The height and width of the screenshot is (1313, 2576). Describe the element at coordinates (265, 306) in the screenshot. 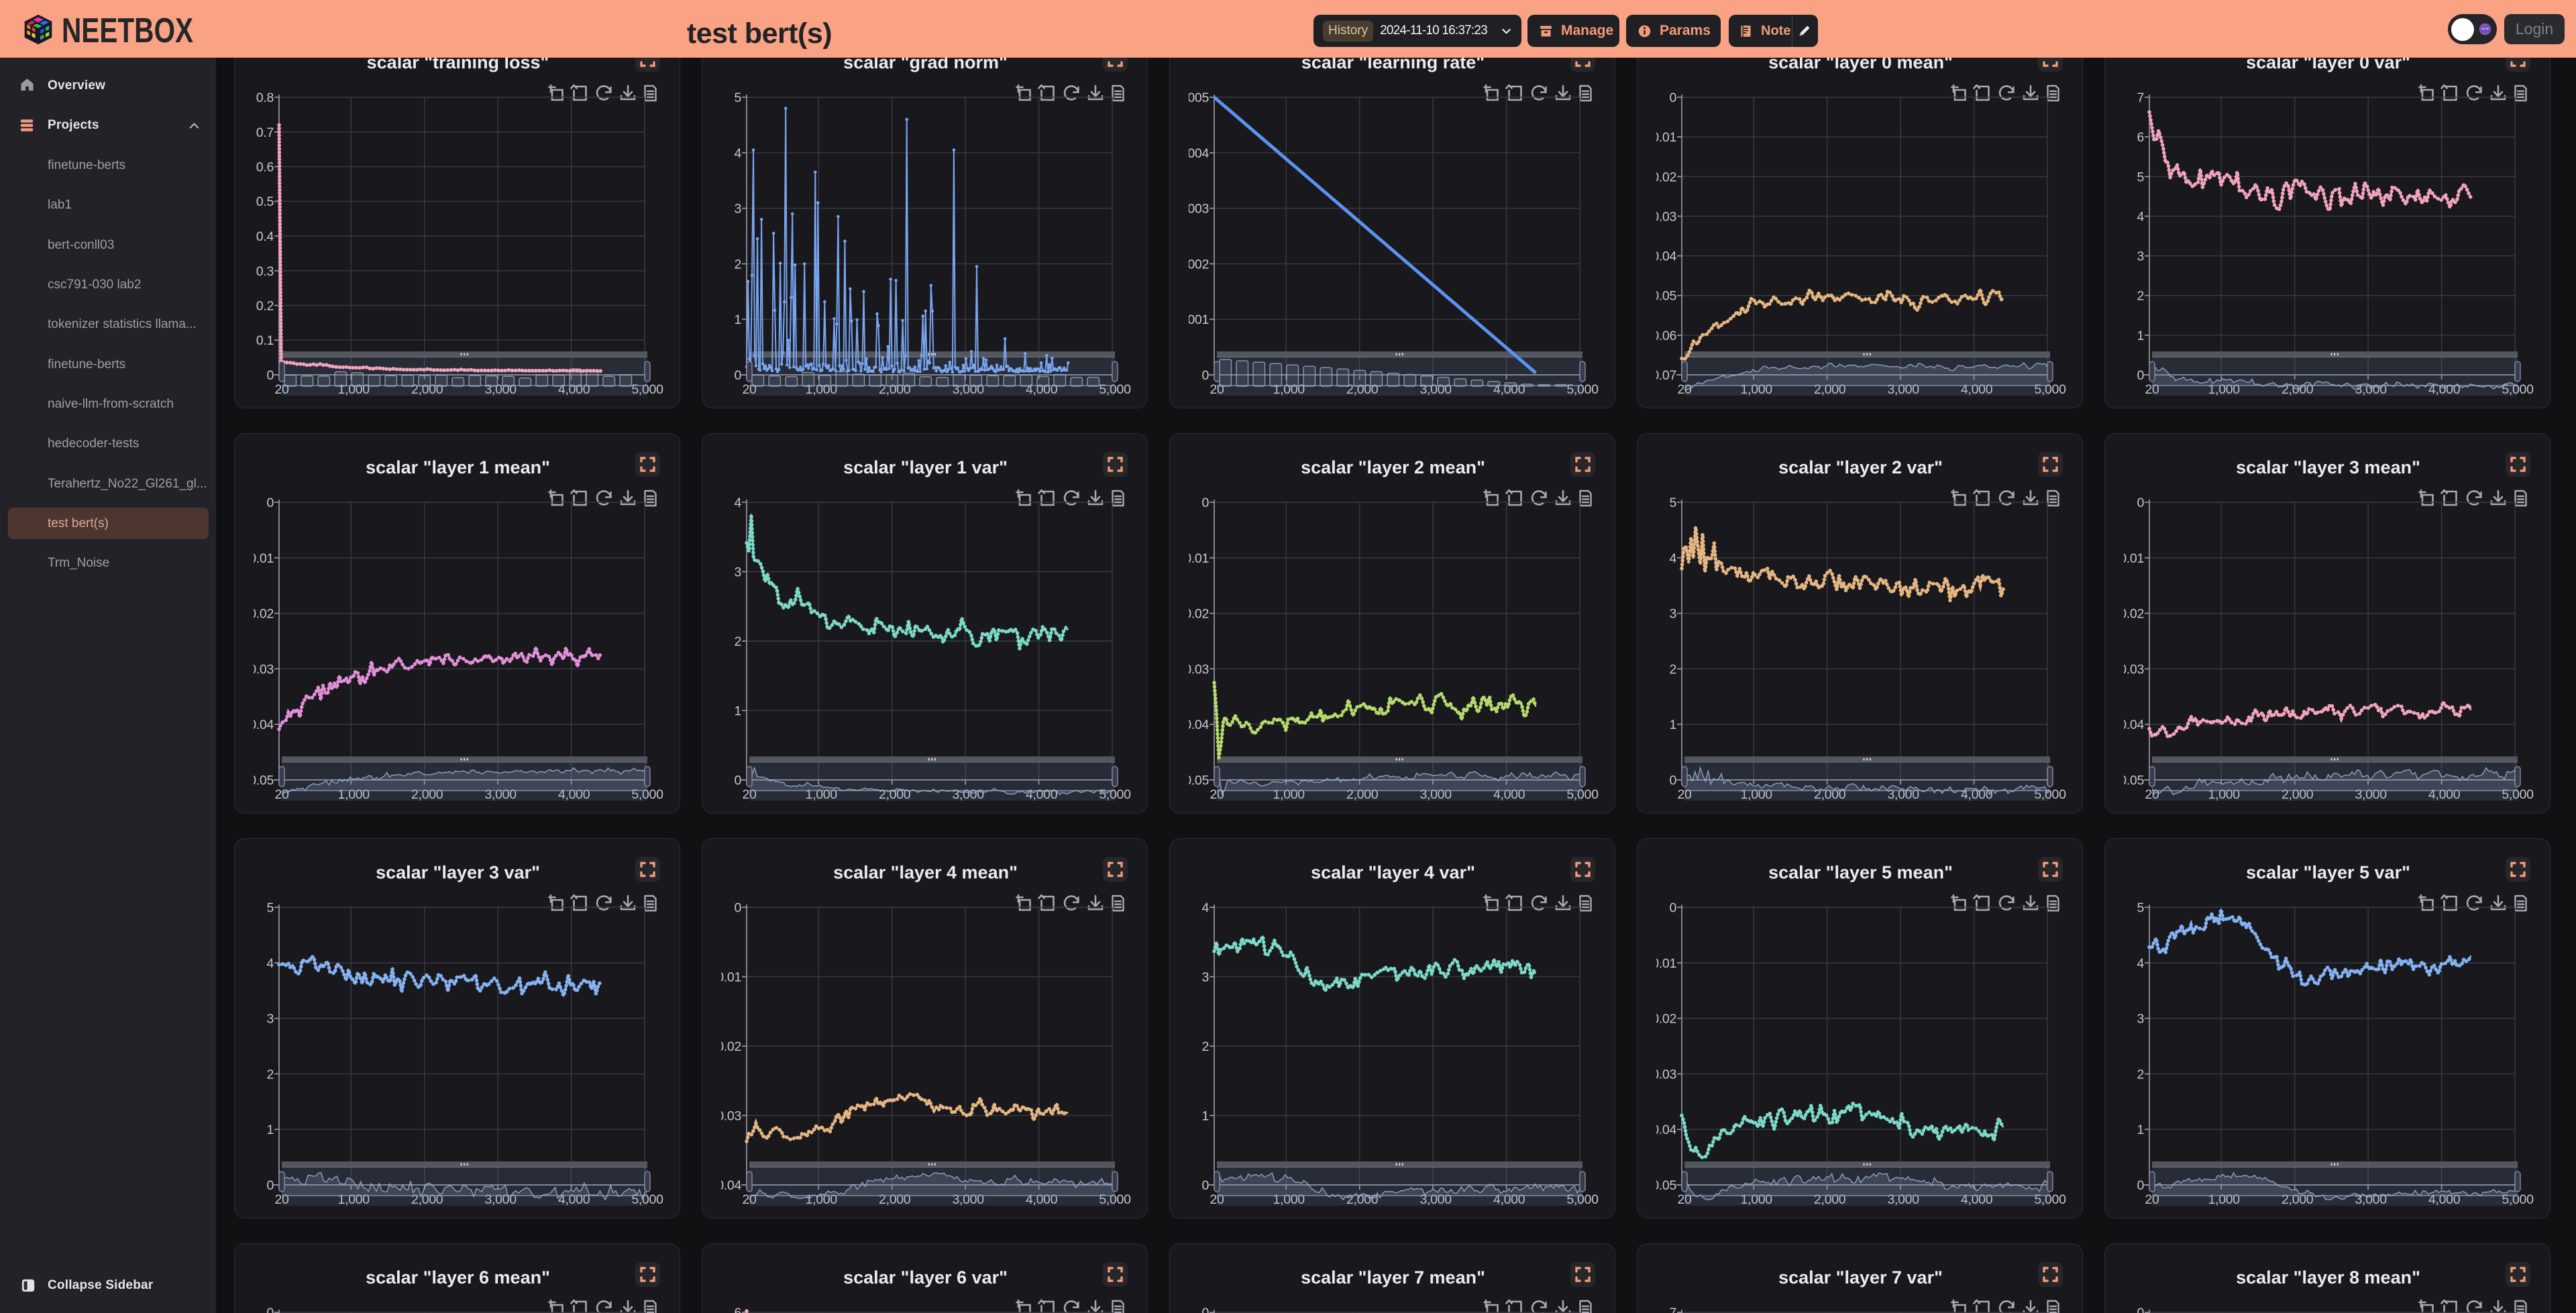

I see `svg-text: 0.2` at that location.